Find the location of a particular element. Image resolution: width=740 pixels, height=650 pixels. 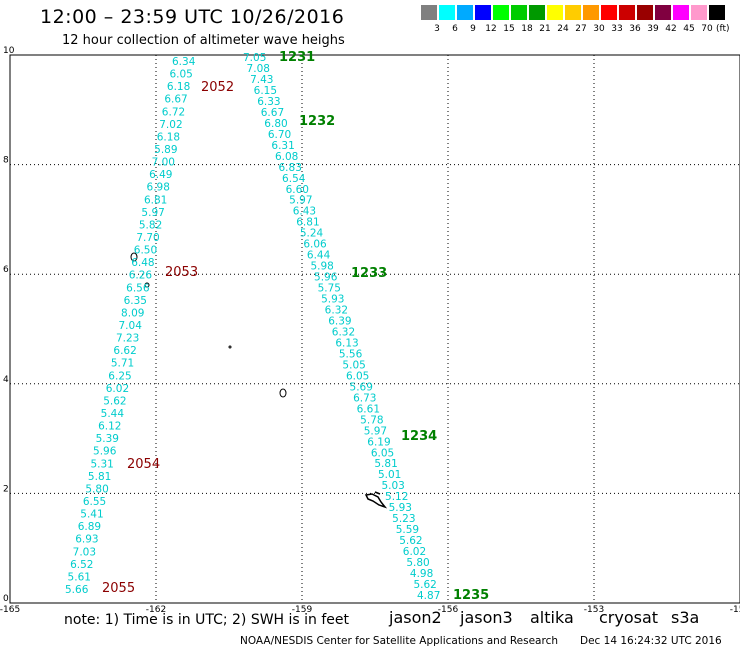

track2-time-label: 1233 is located at coordinates (369, 273).